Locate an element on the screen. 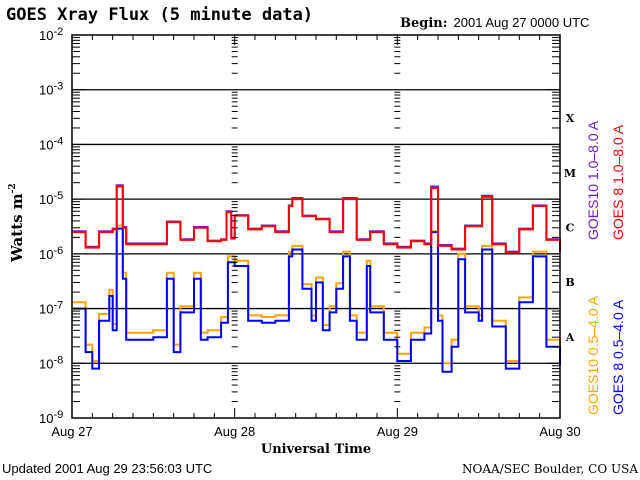 Image resolution: width=640 pixels, height=480 pixels. series-line is located at coordinates (316, 219).